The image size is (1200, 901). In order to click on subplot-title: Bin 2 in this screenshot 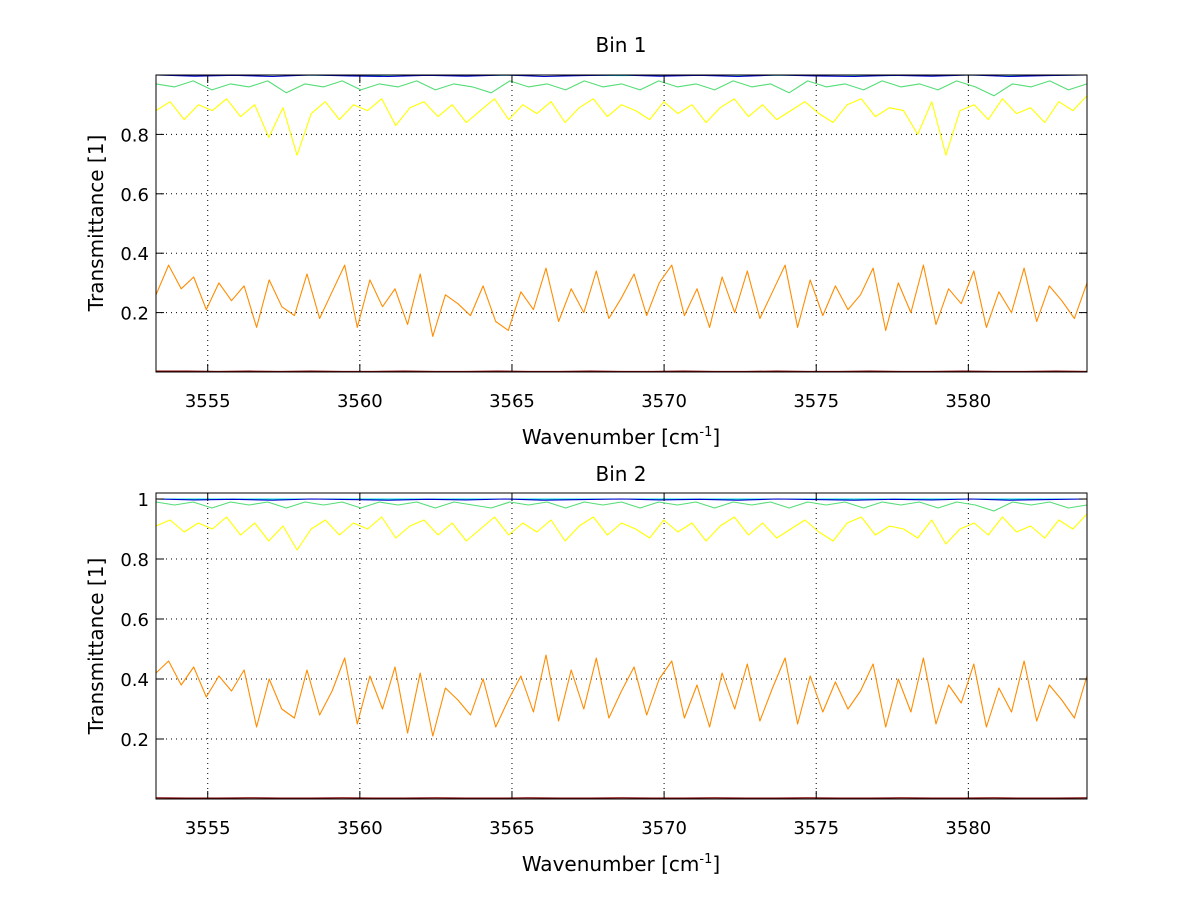, I will do `click(620, 474)`.